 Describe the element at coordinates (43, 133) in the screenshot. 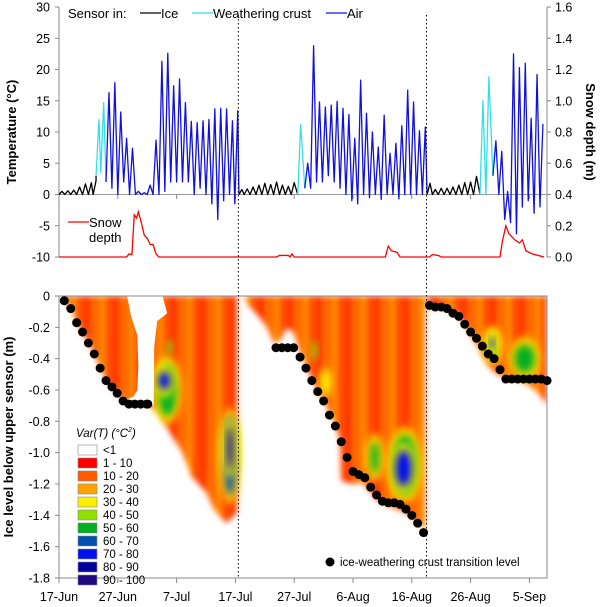

I see `y-tick-label: 10` at that location.